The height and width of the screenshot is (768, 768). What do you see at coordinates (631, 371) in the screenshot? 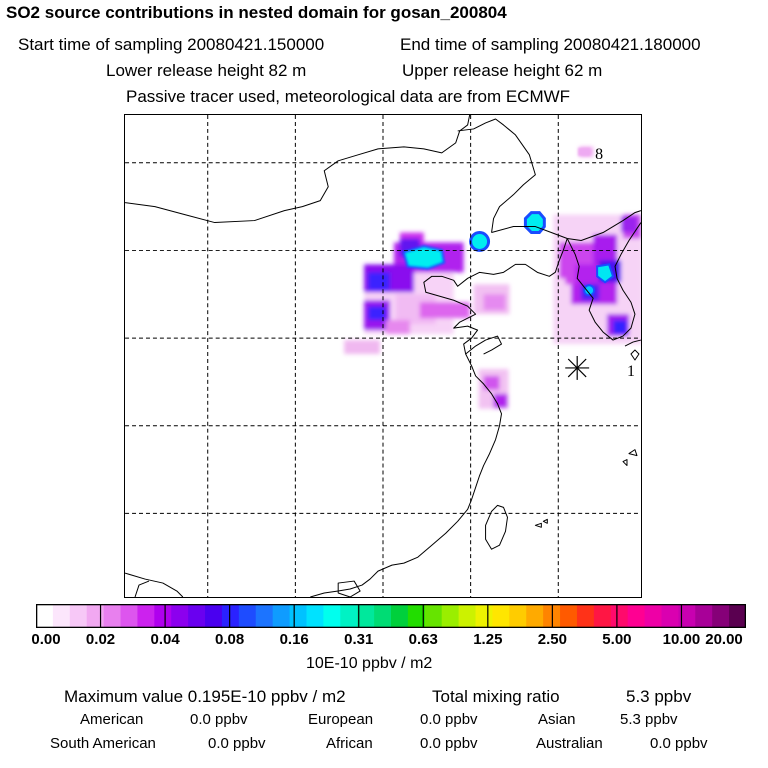
I see `receptor-label: 1` at bounding box center [631, 371].